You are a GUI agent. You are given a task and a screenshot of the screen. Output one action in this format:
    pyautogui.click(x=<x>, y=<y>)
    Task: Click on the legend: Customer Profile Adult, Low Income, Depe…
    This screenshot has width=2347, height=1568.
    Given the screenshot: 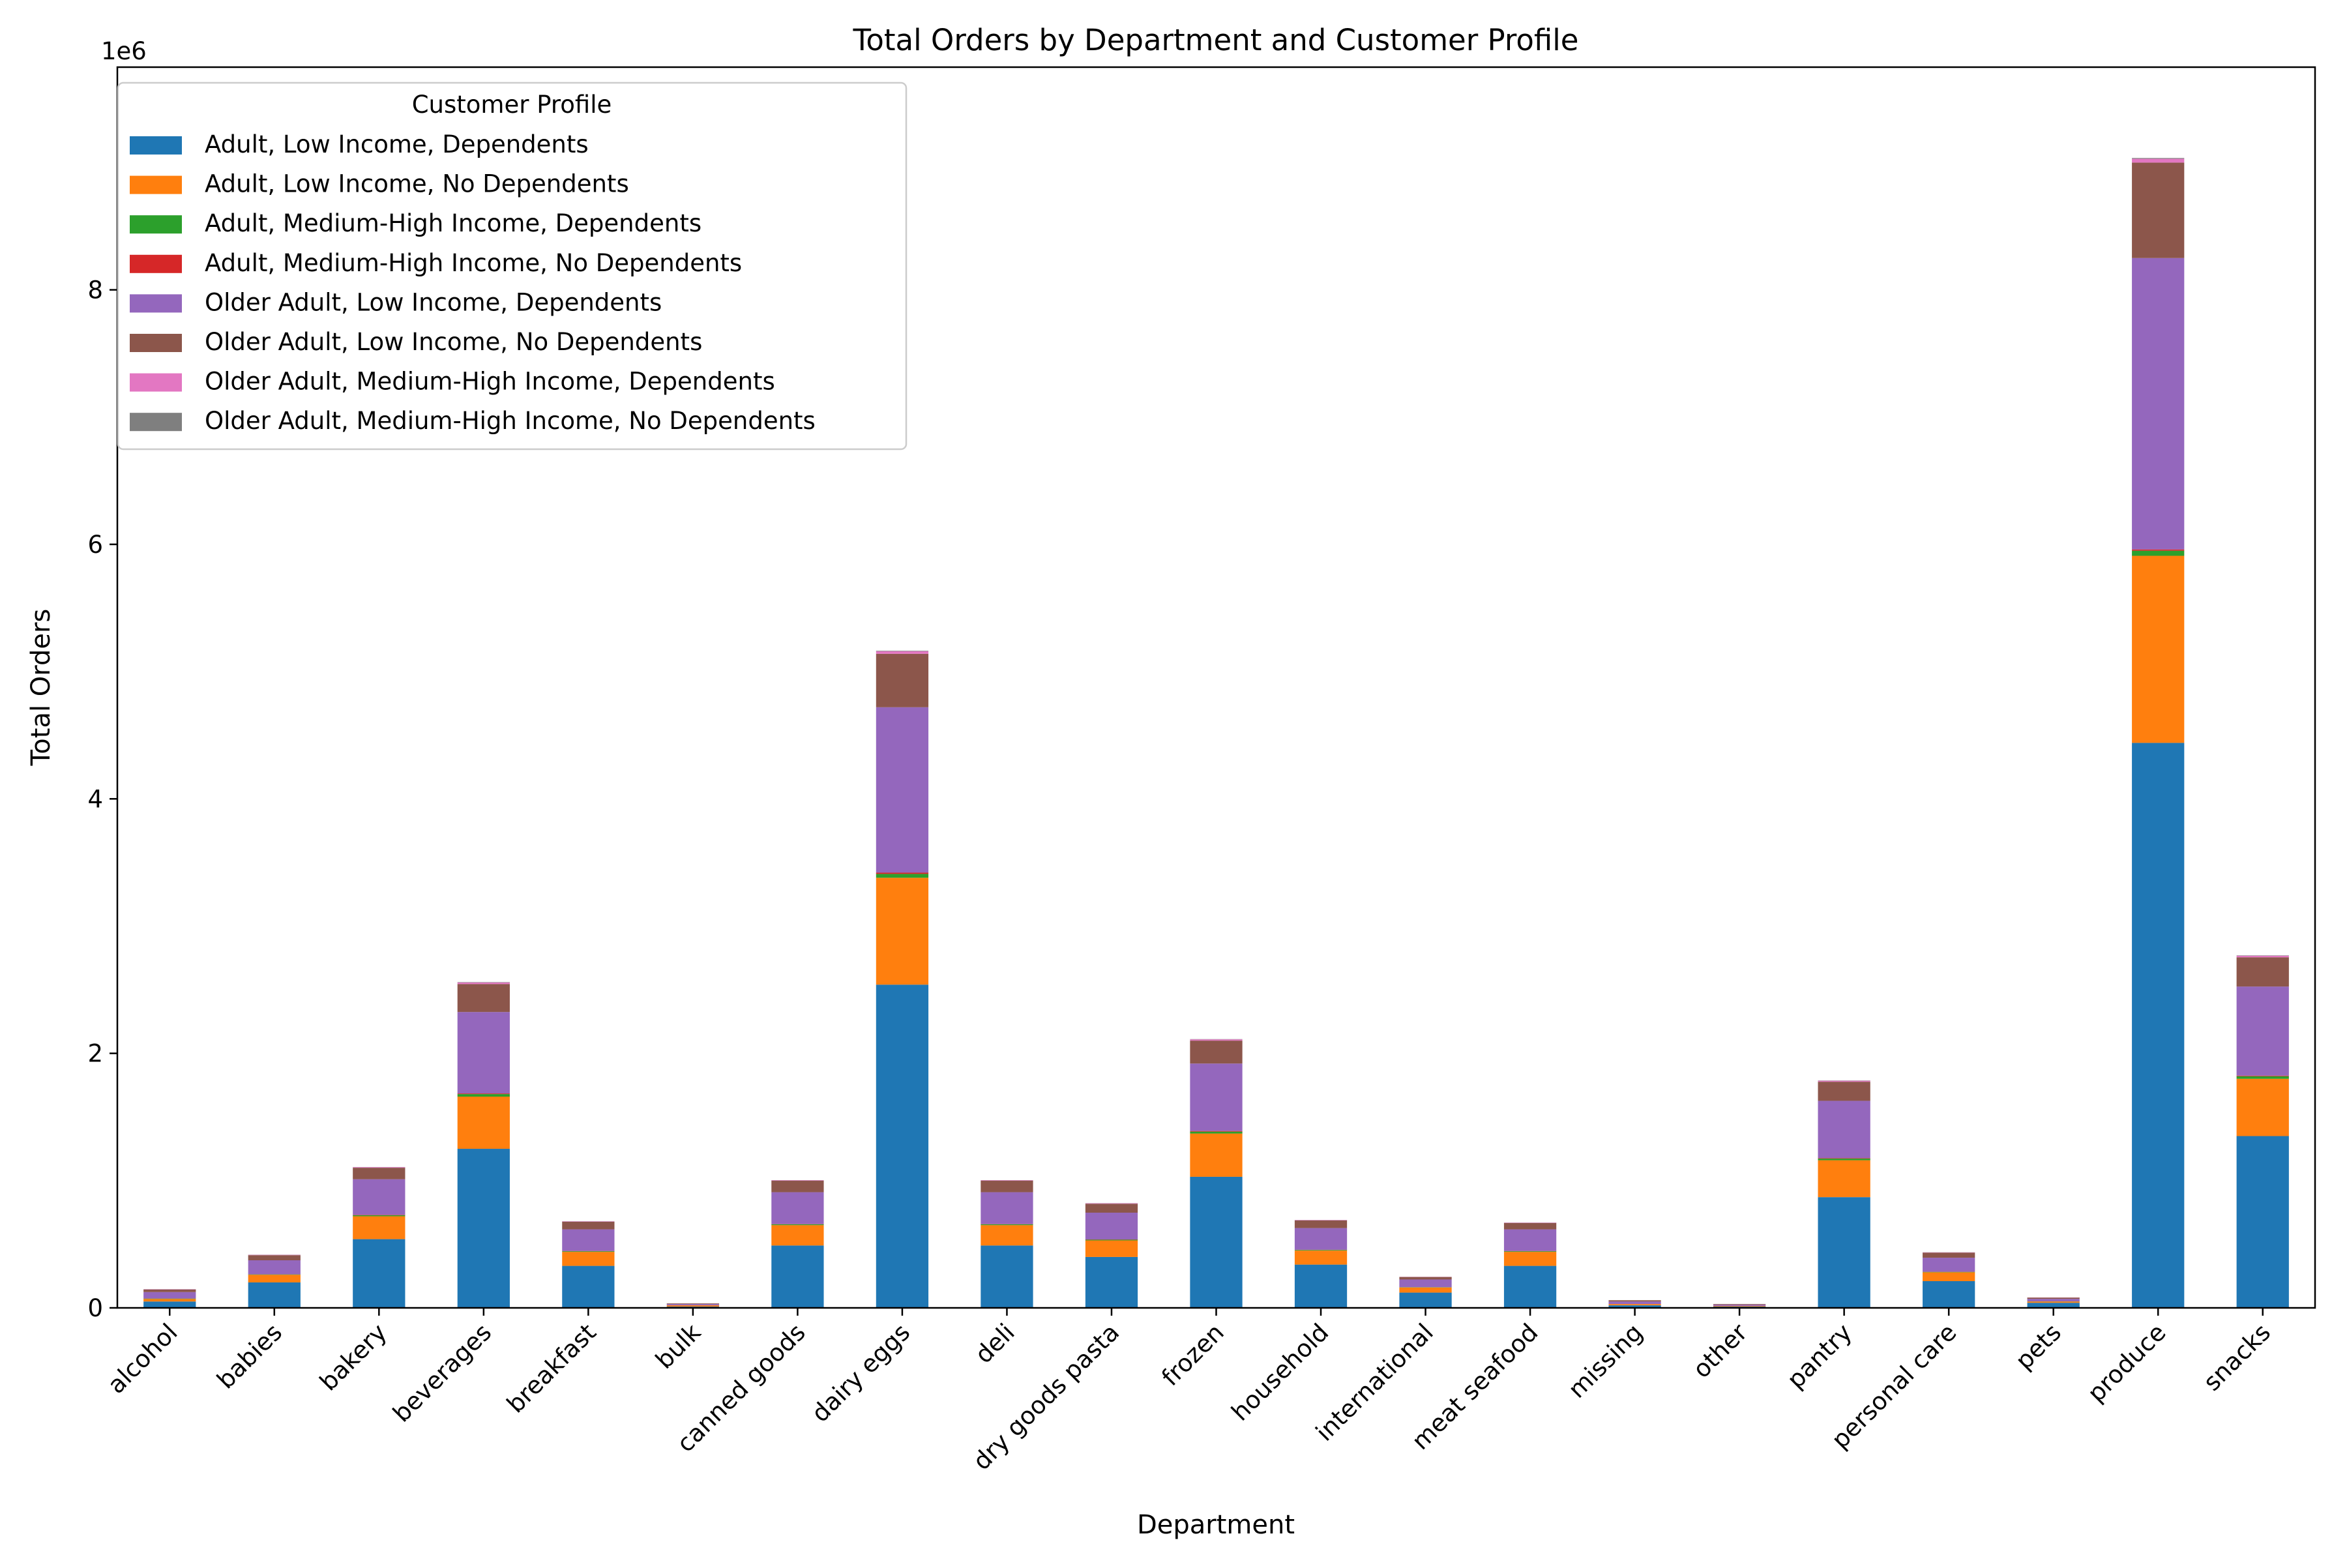 What is the action you would take?
    pyautogui.click(x=512, y=266)
    